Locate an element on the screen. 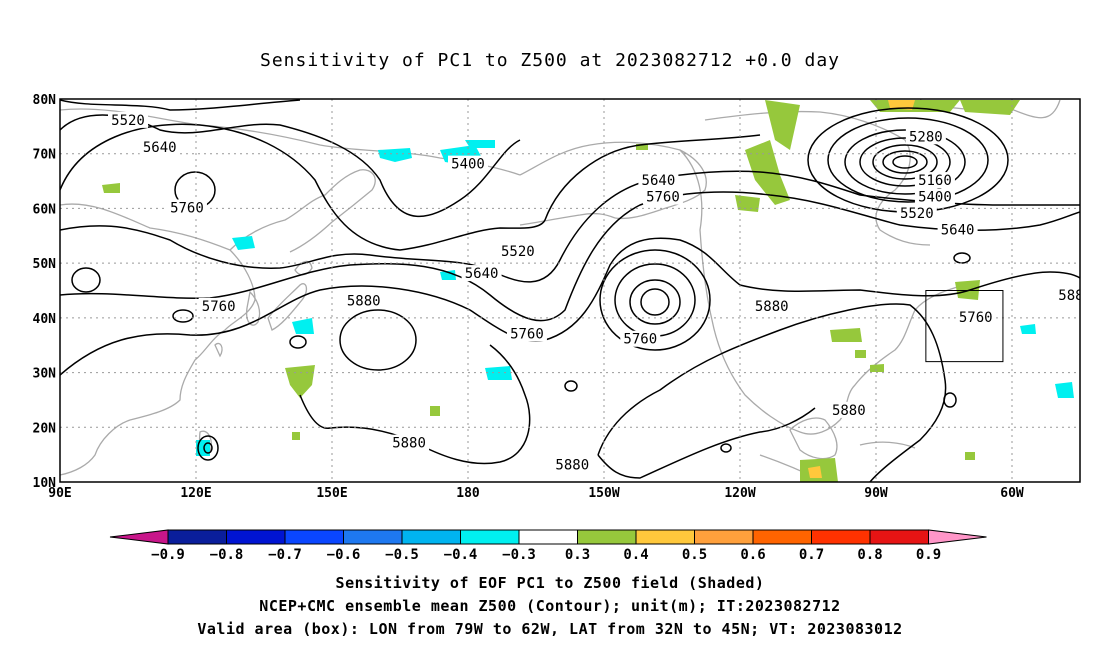 The width and height of the screenshot is (1100, 650). lon-tick-label: 90W is located at coordinates (876, 493).